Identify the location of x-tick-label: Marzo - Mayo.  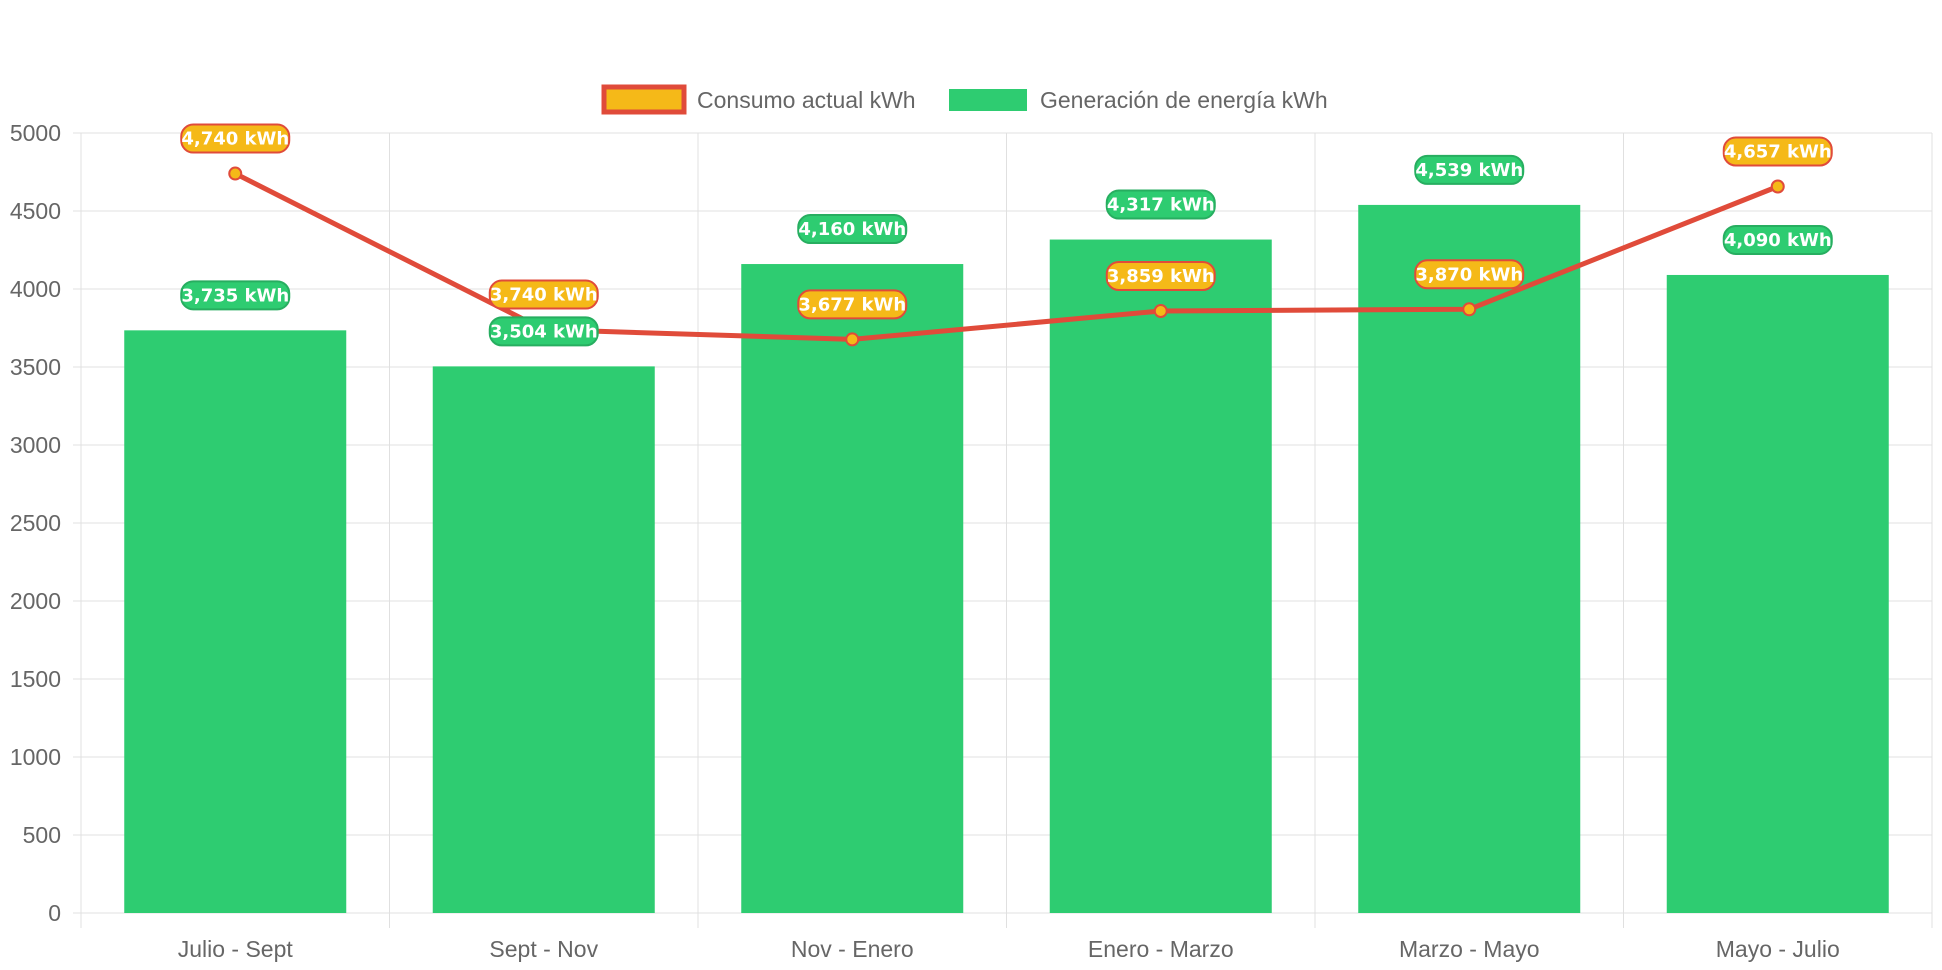
(1469, 949).